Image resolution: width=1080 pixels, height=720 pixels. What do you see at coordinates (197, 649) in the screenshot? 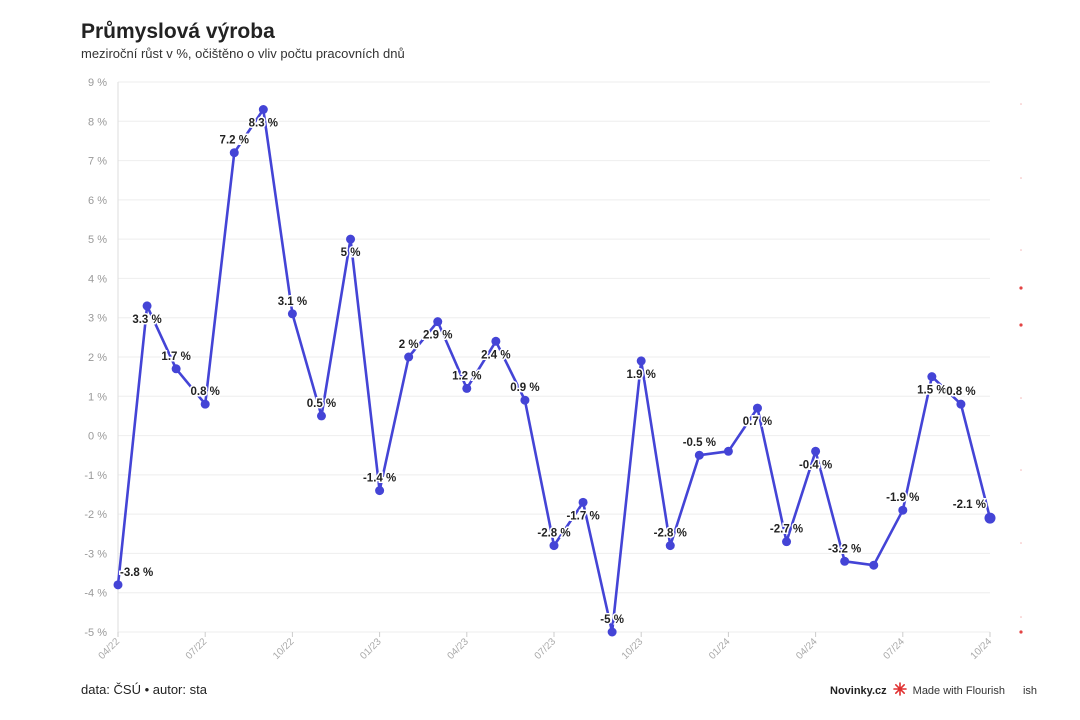
I see `x-tick-label: 07/22` at bounding box center [197, 649].